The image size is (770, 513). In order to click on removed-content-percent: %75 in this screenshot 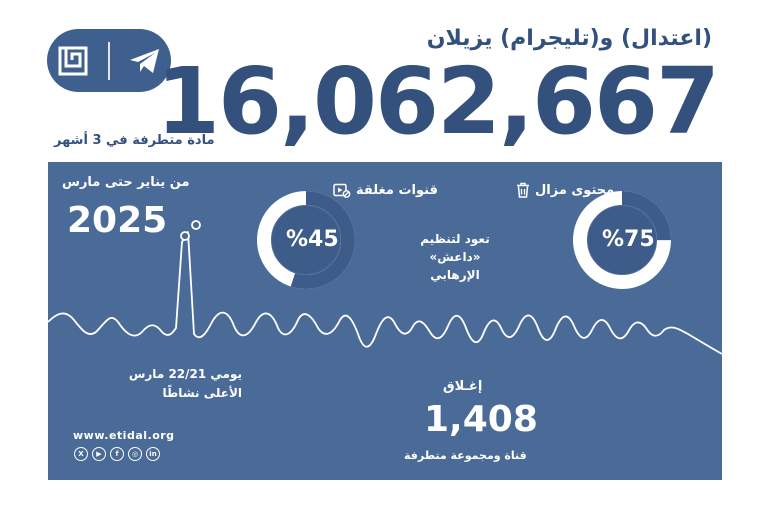, I will do `click(628, 239)`.